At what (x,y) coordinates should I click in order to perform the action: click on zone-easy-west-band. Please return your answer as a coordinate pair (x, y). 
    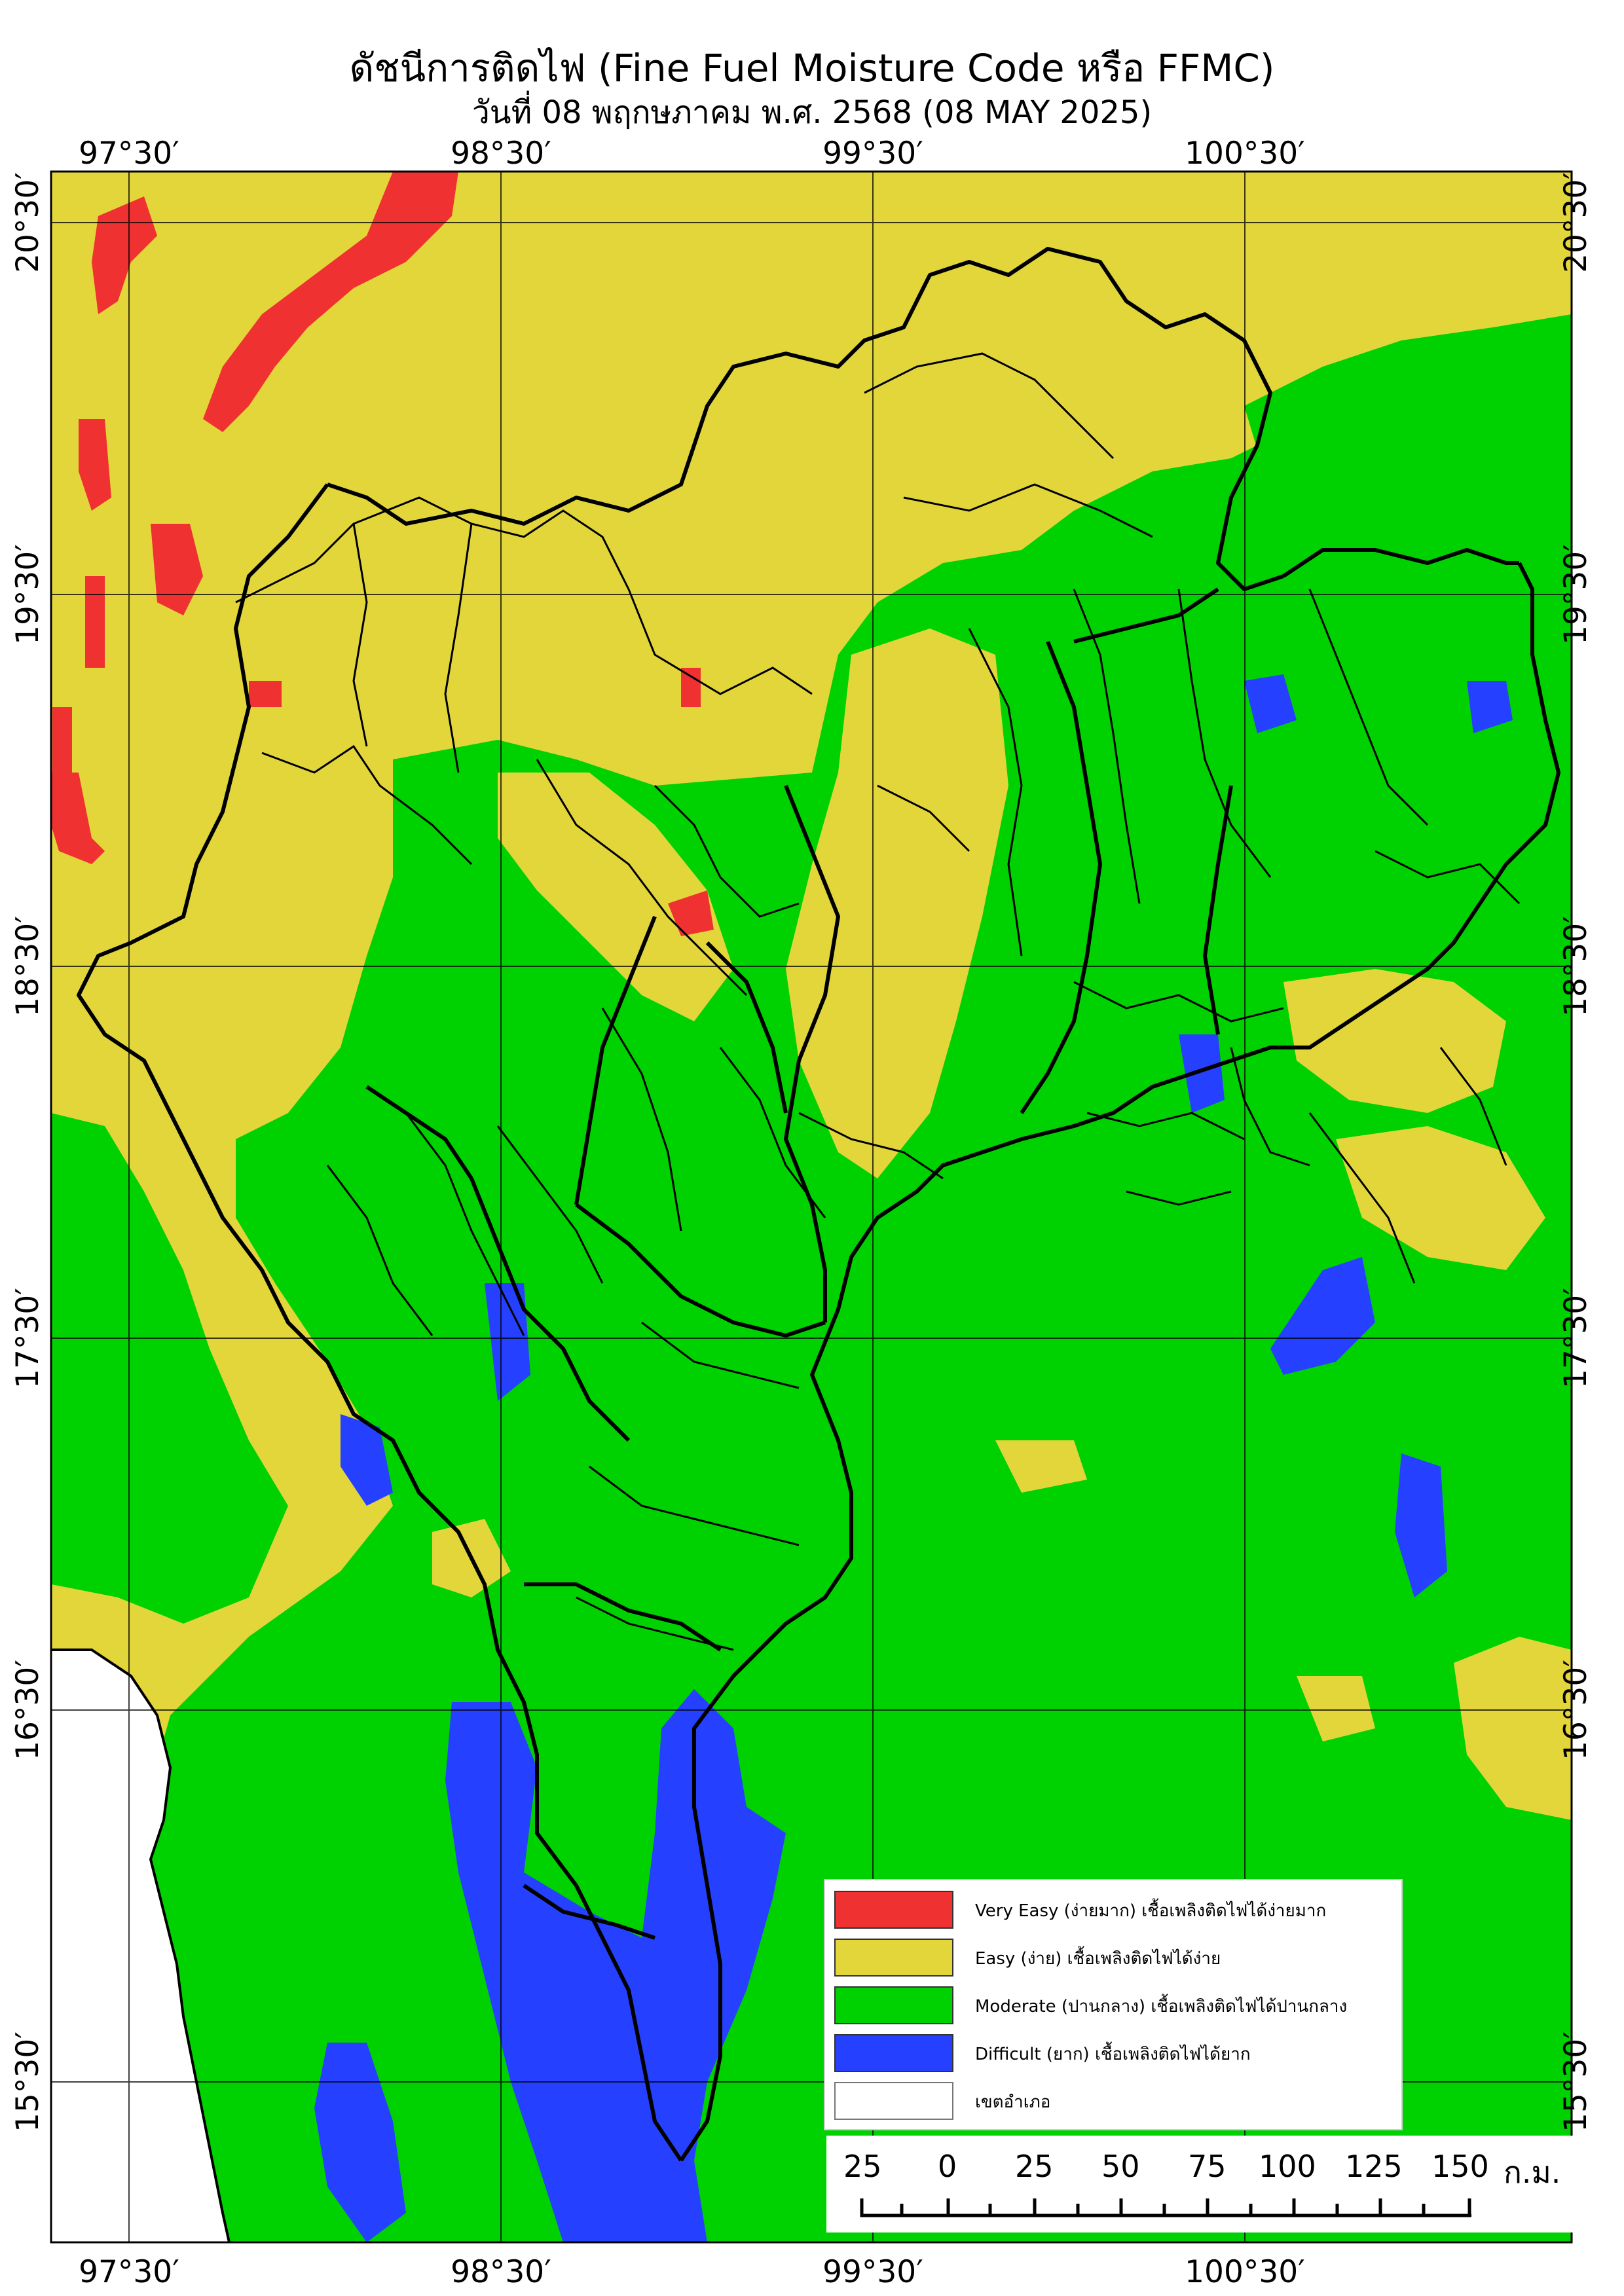
    Looking at the image, I should click on (249, 1342).